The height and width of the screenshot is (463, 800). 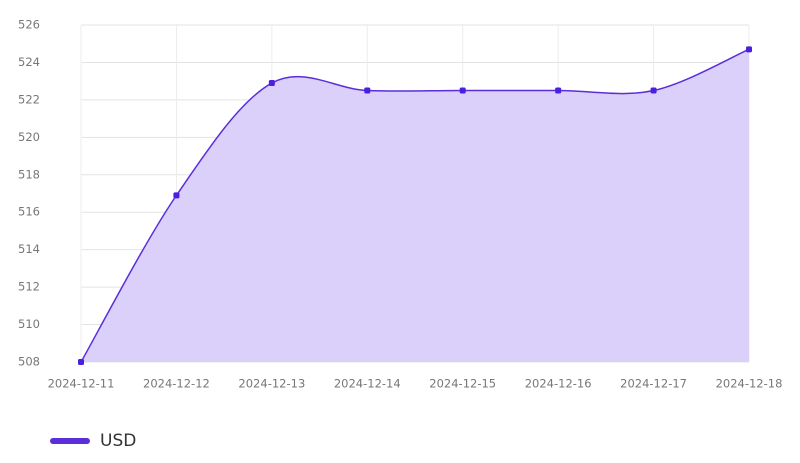 What do you see at coordinates (29, 212) in the screenshot?
I see `y-tick-label: 516` at bounding box center [29, 212].